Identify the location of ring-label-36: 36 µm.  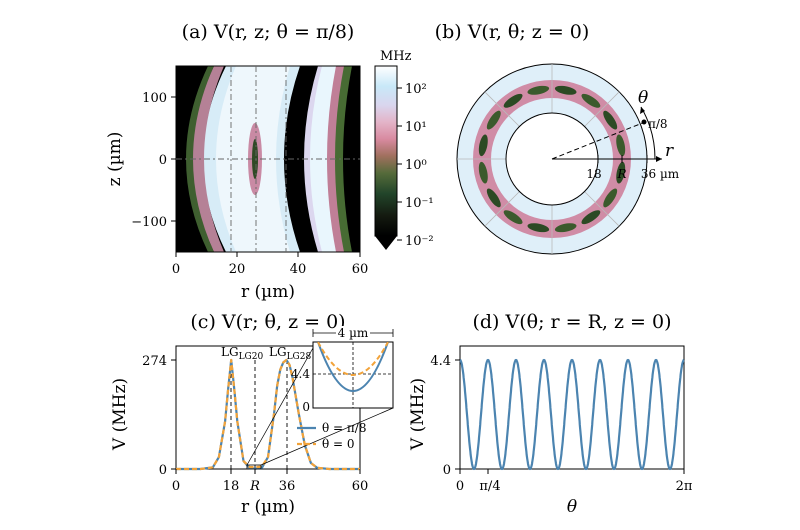
(660, 174).